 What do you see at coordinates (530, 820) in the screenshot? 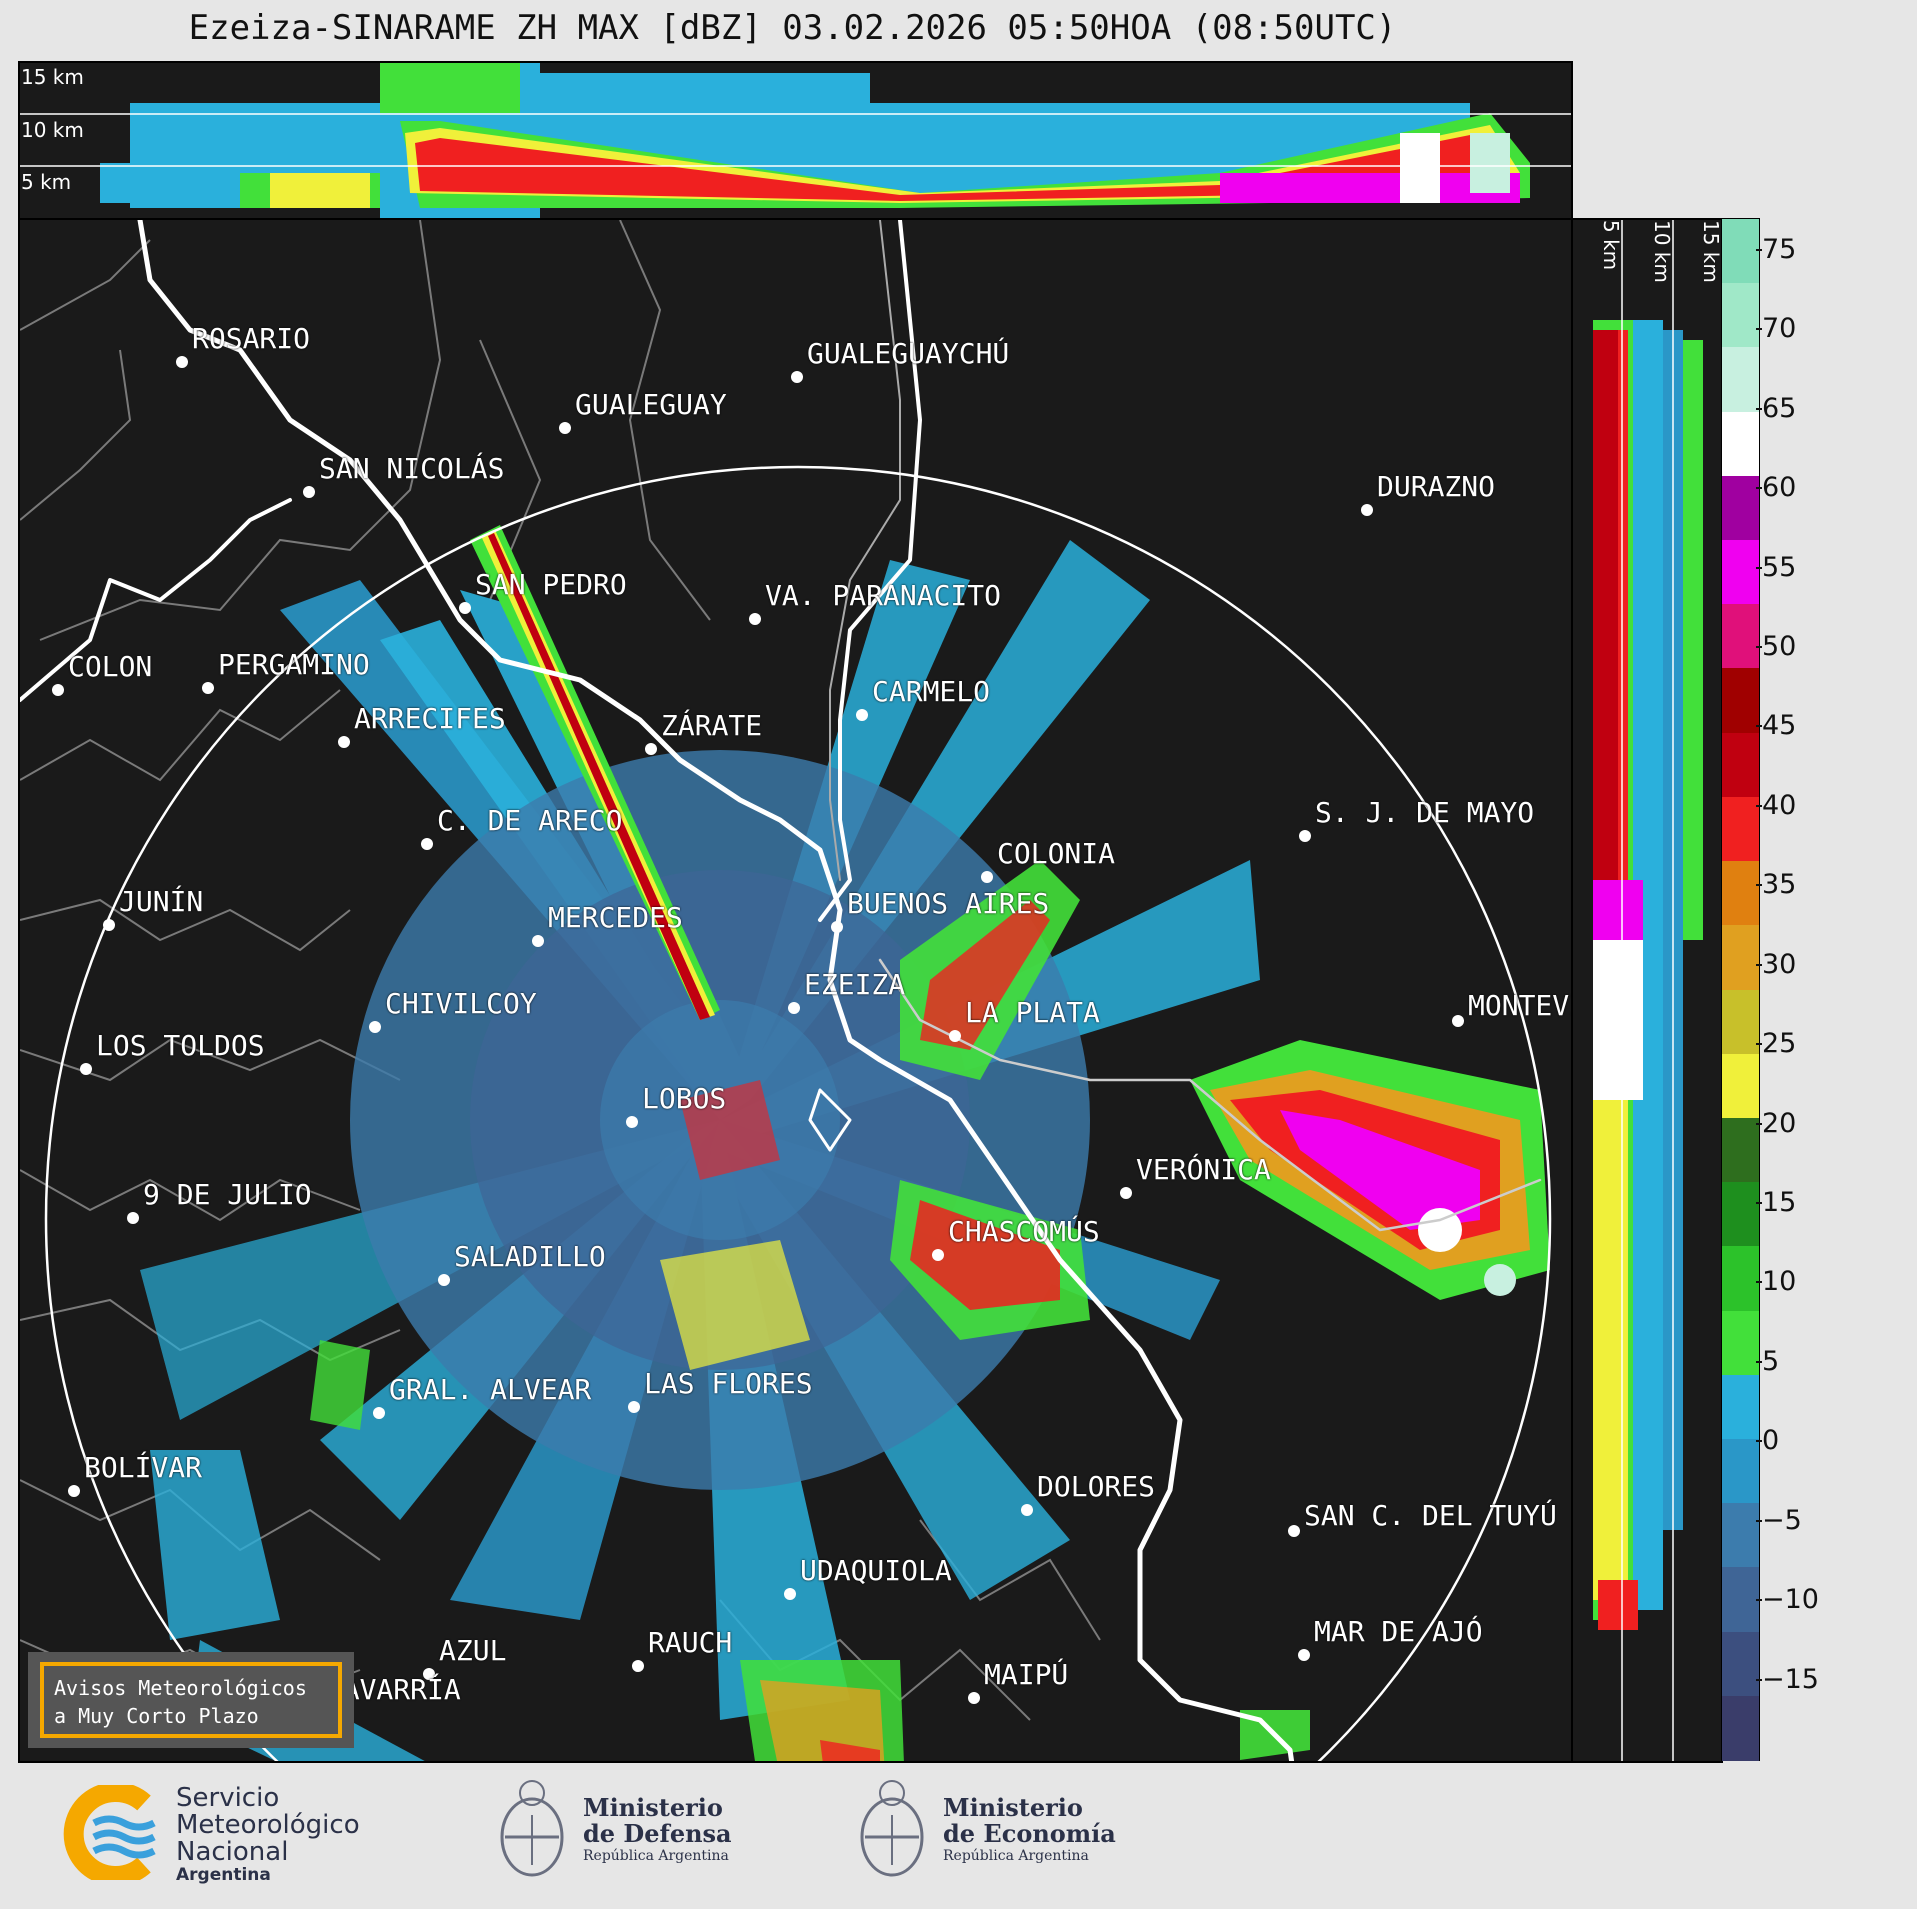
I see `city-label: C. DE ARECO` at bounding box center [530, 820].